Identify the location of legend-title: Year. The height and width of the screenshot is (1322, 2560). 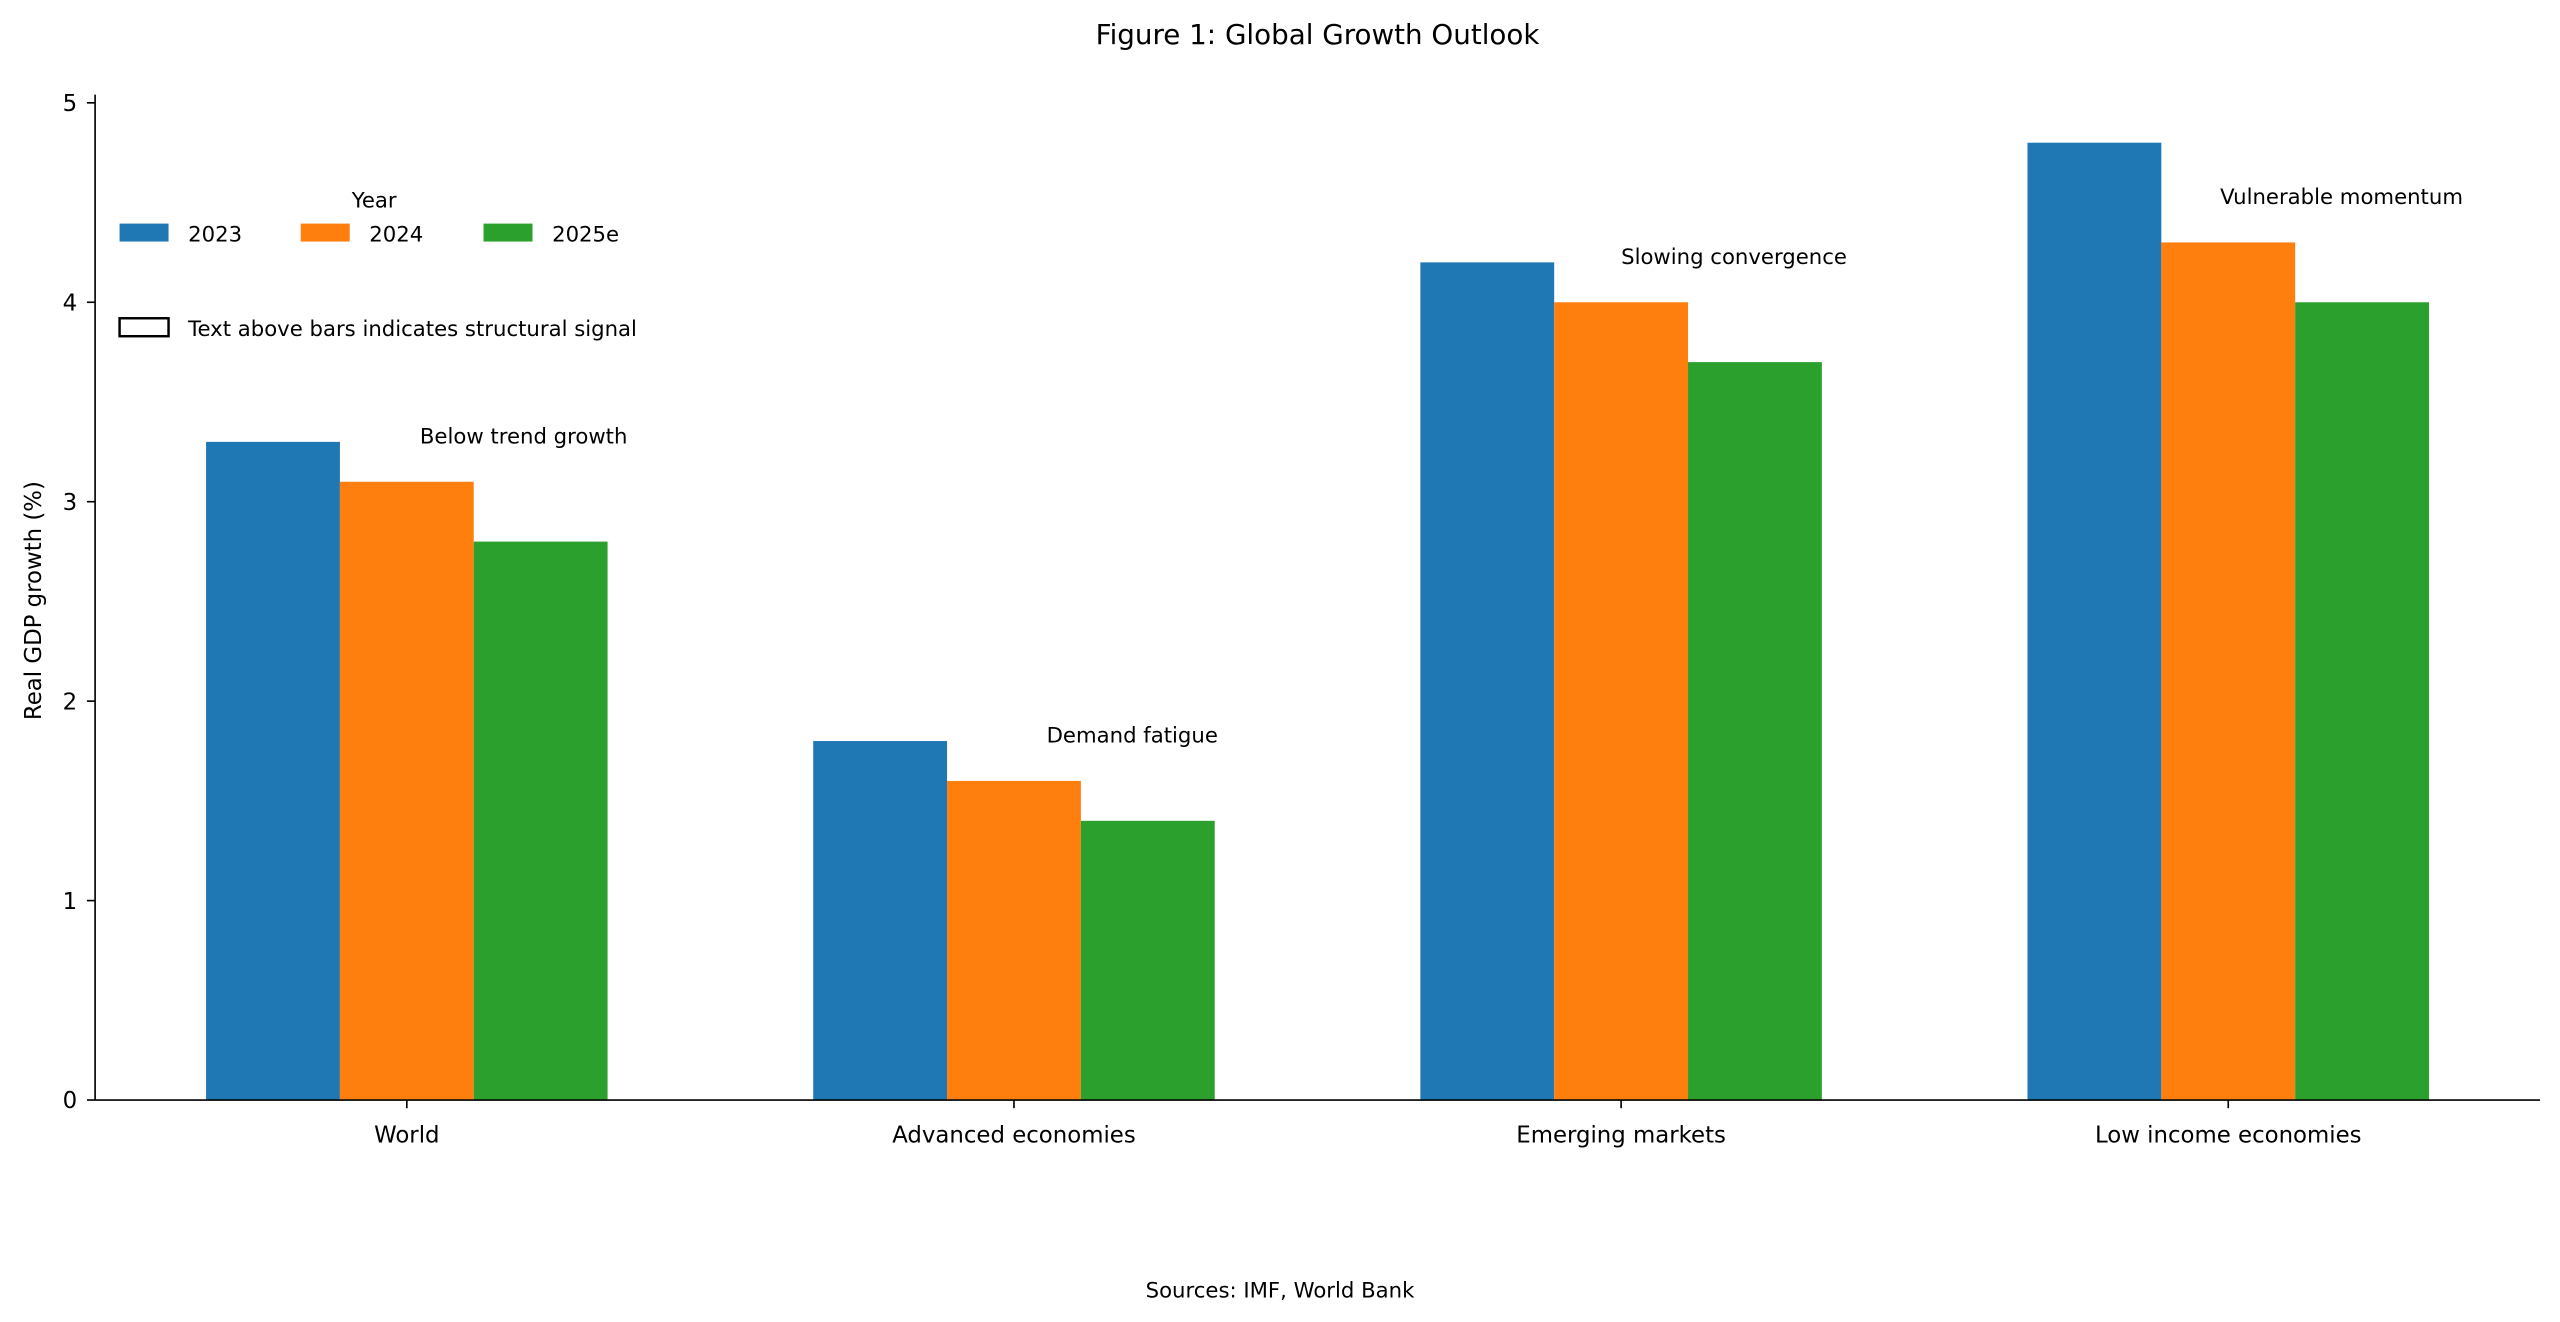
(374, 200).